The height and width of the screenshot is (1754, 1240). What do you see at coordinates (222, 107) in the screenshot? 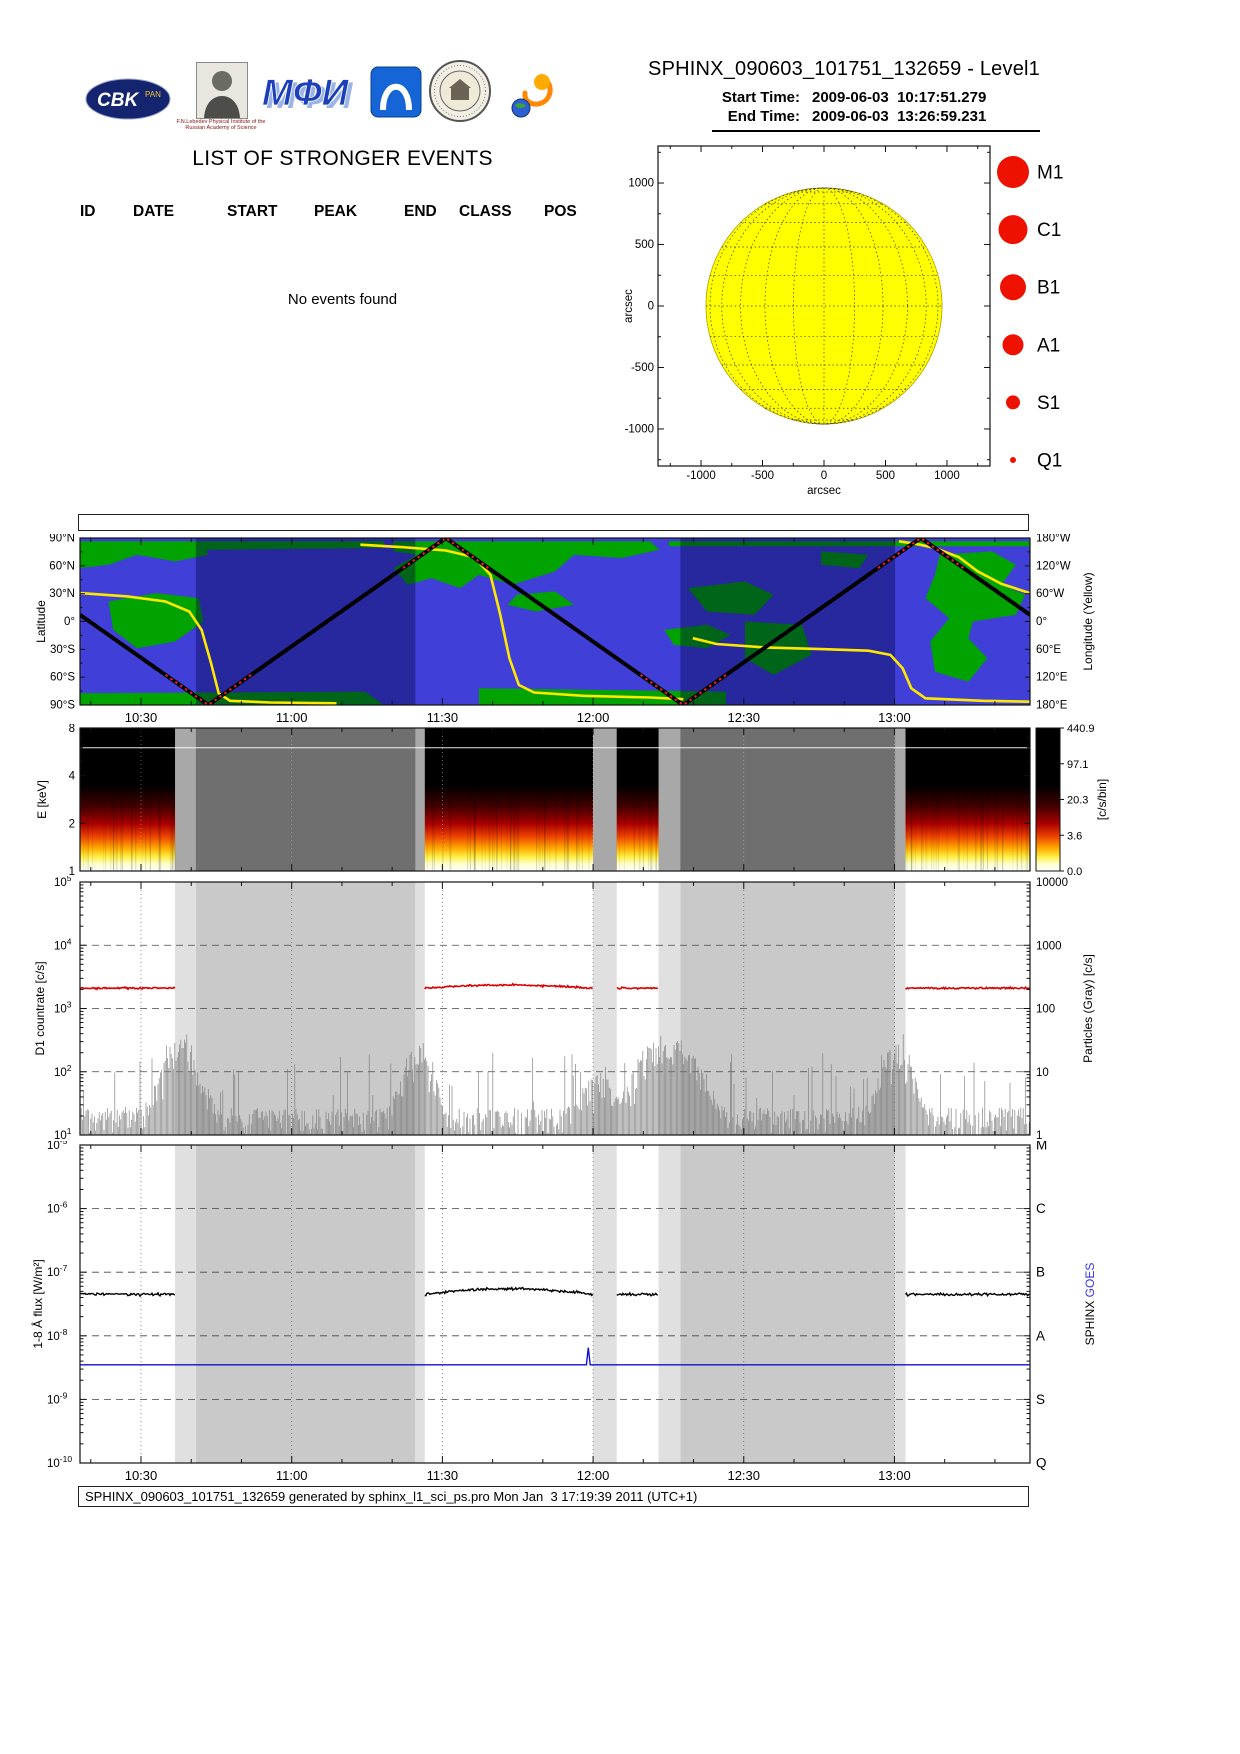
I see `portrait-shoulders` at bounding box center [222, 107].